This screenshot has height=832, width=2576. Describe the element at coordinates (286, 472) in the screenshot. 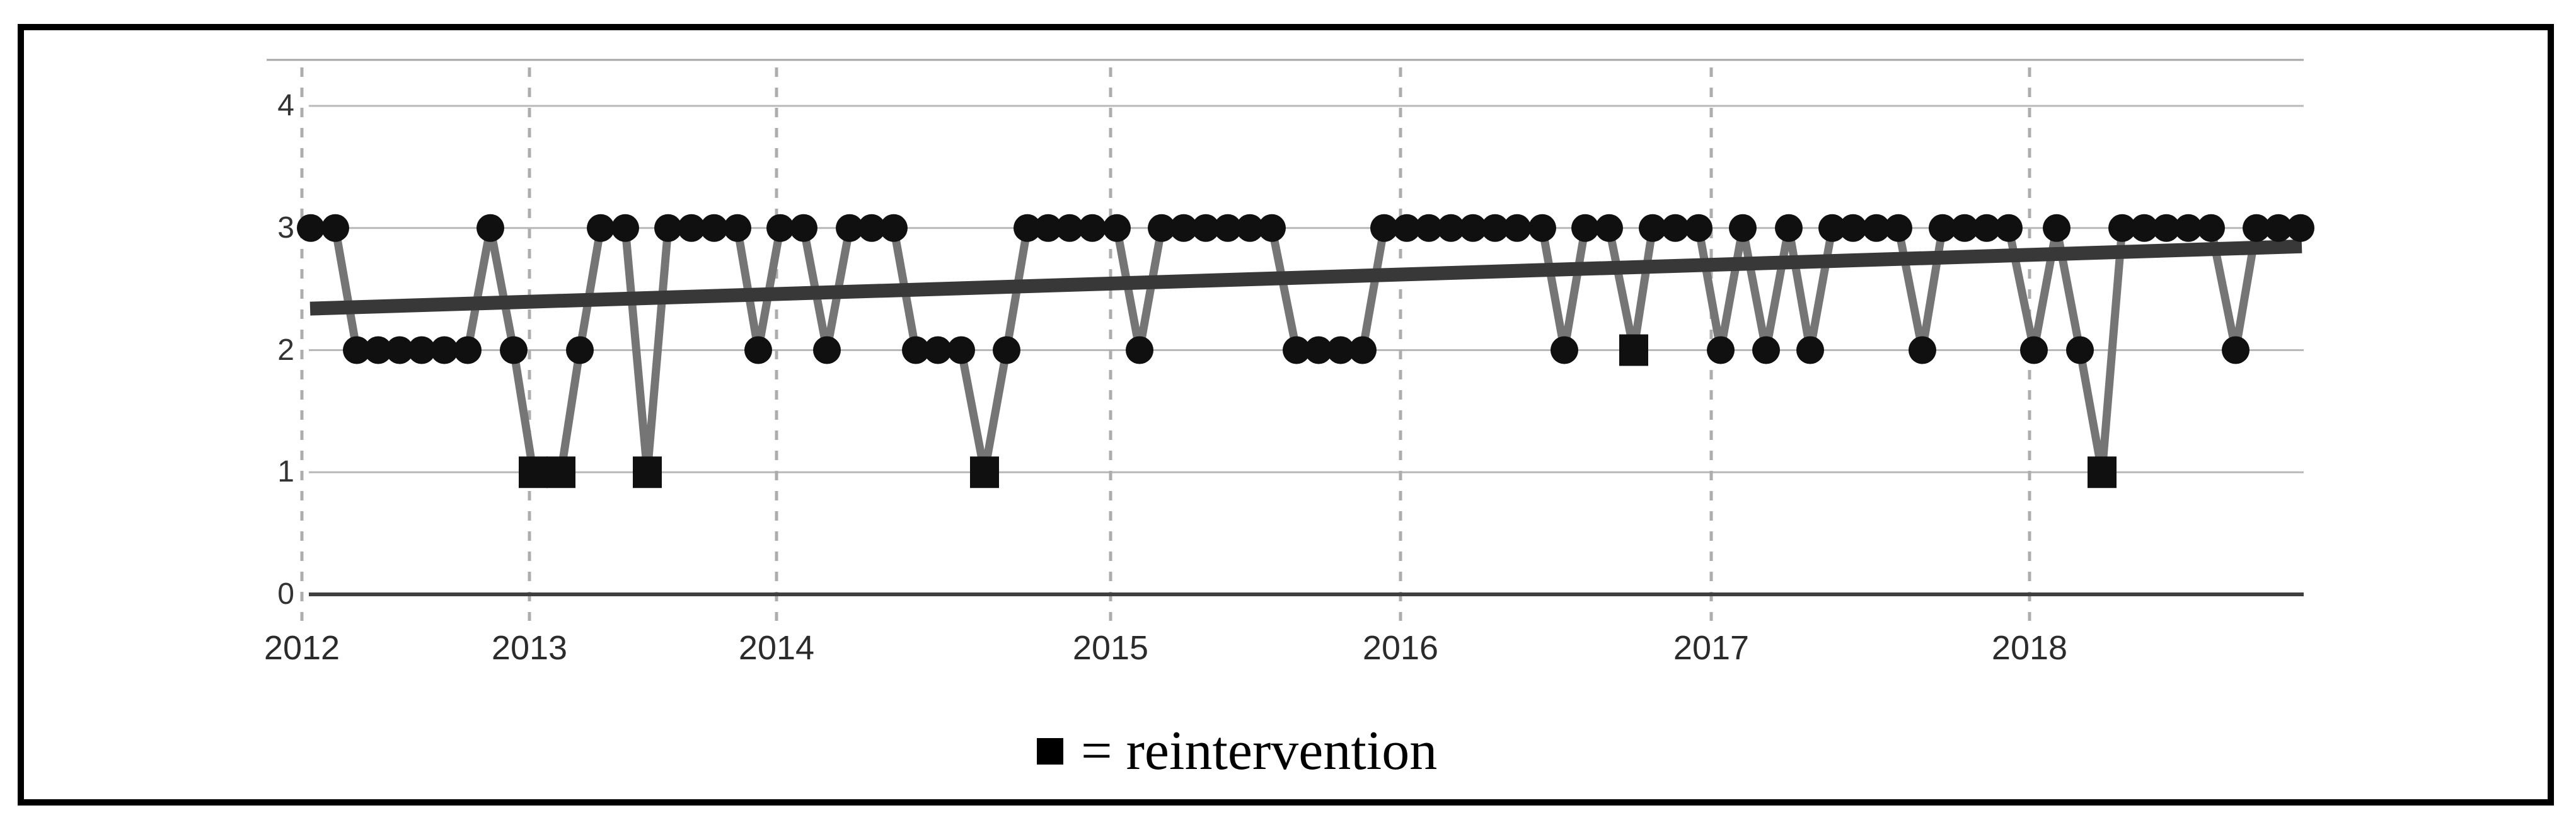

I see `y-tick-label-1: 1` at that location.